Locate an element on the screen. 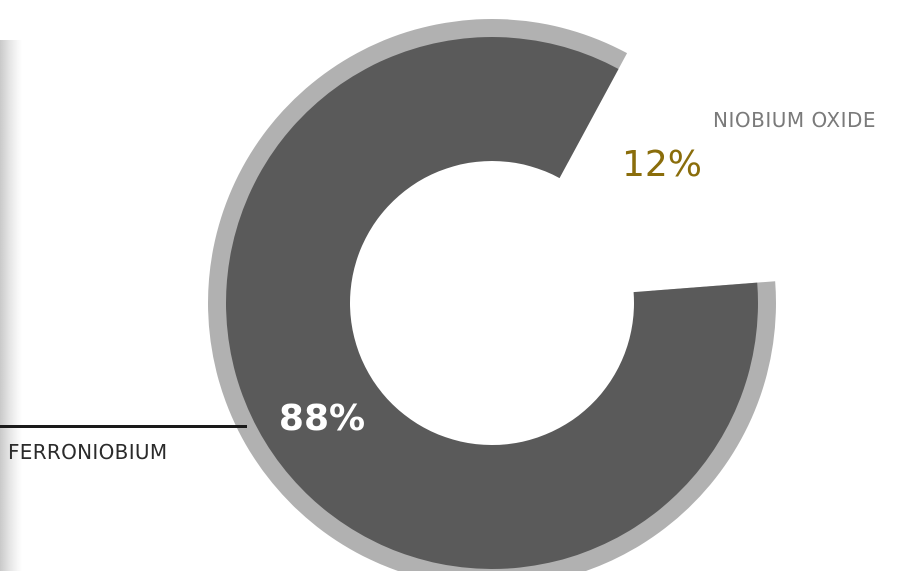 This screenshot has height=571, width=917. ferroniobium-leader-line is located at coordinates (123, 426).